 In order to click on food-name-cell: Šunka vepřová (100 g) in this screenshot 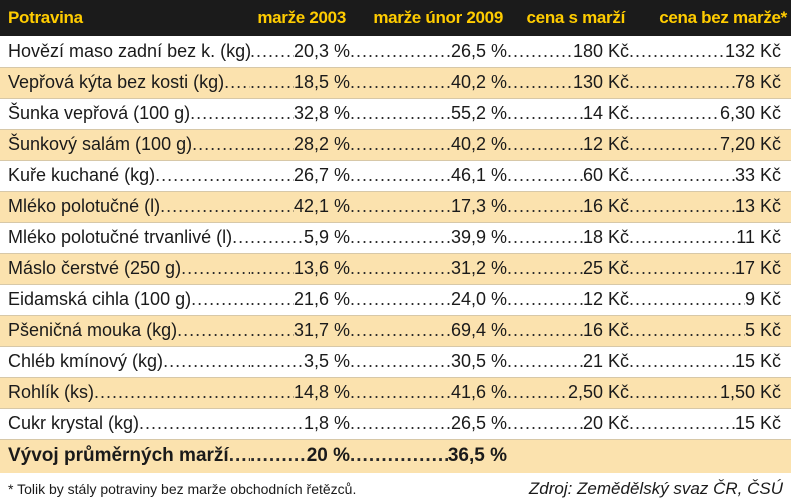, I will do `click(125, 113)`.